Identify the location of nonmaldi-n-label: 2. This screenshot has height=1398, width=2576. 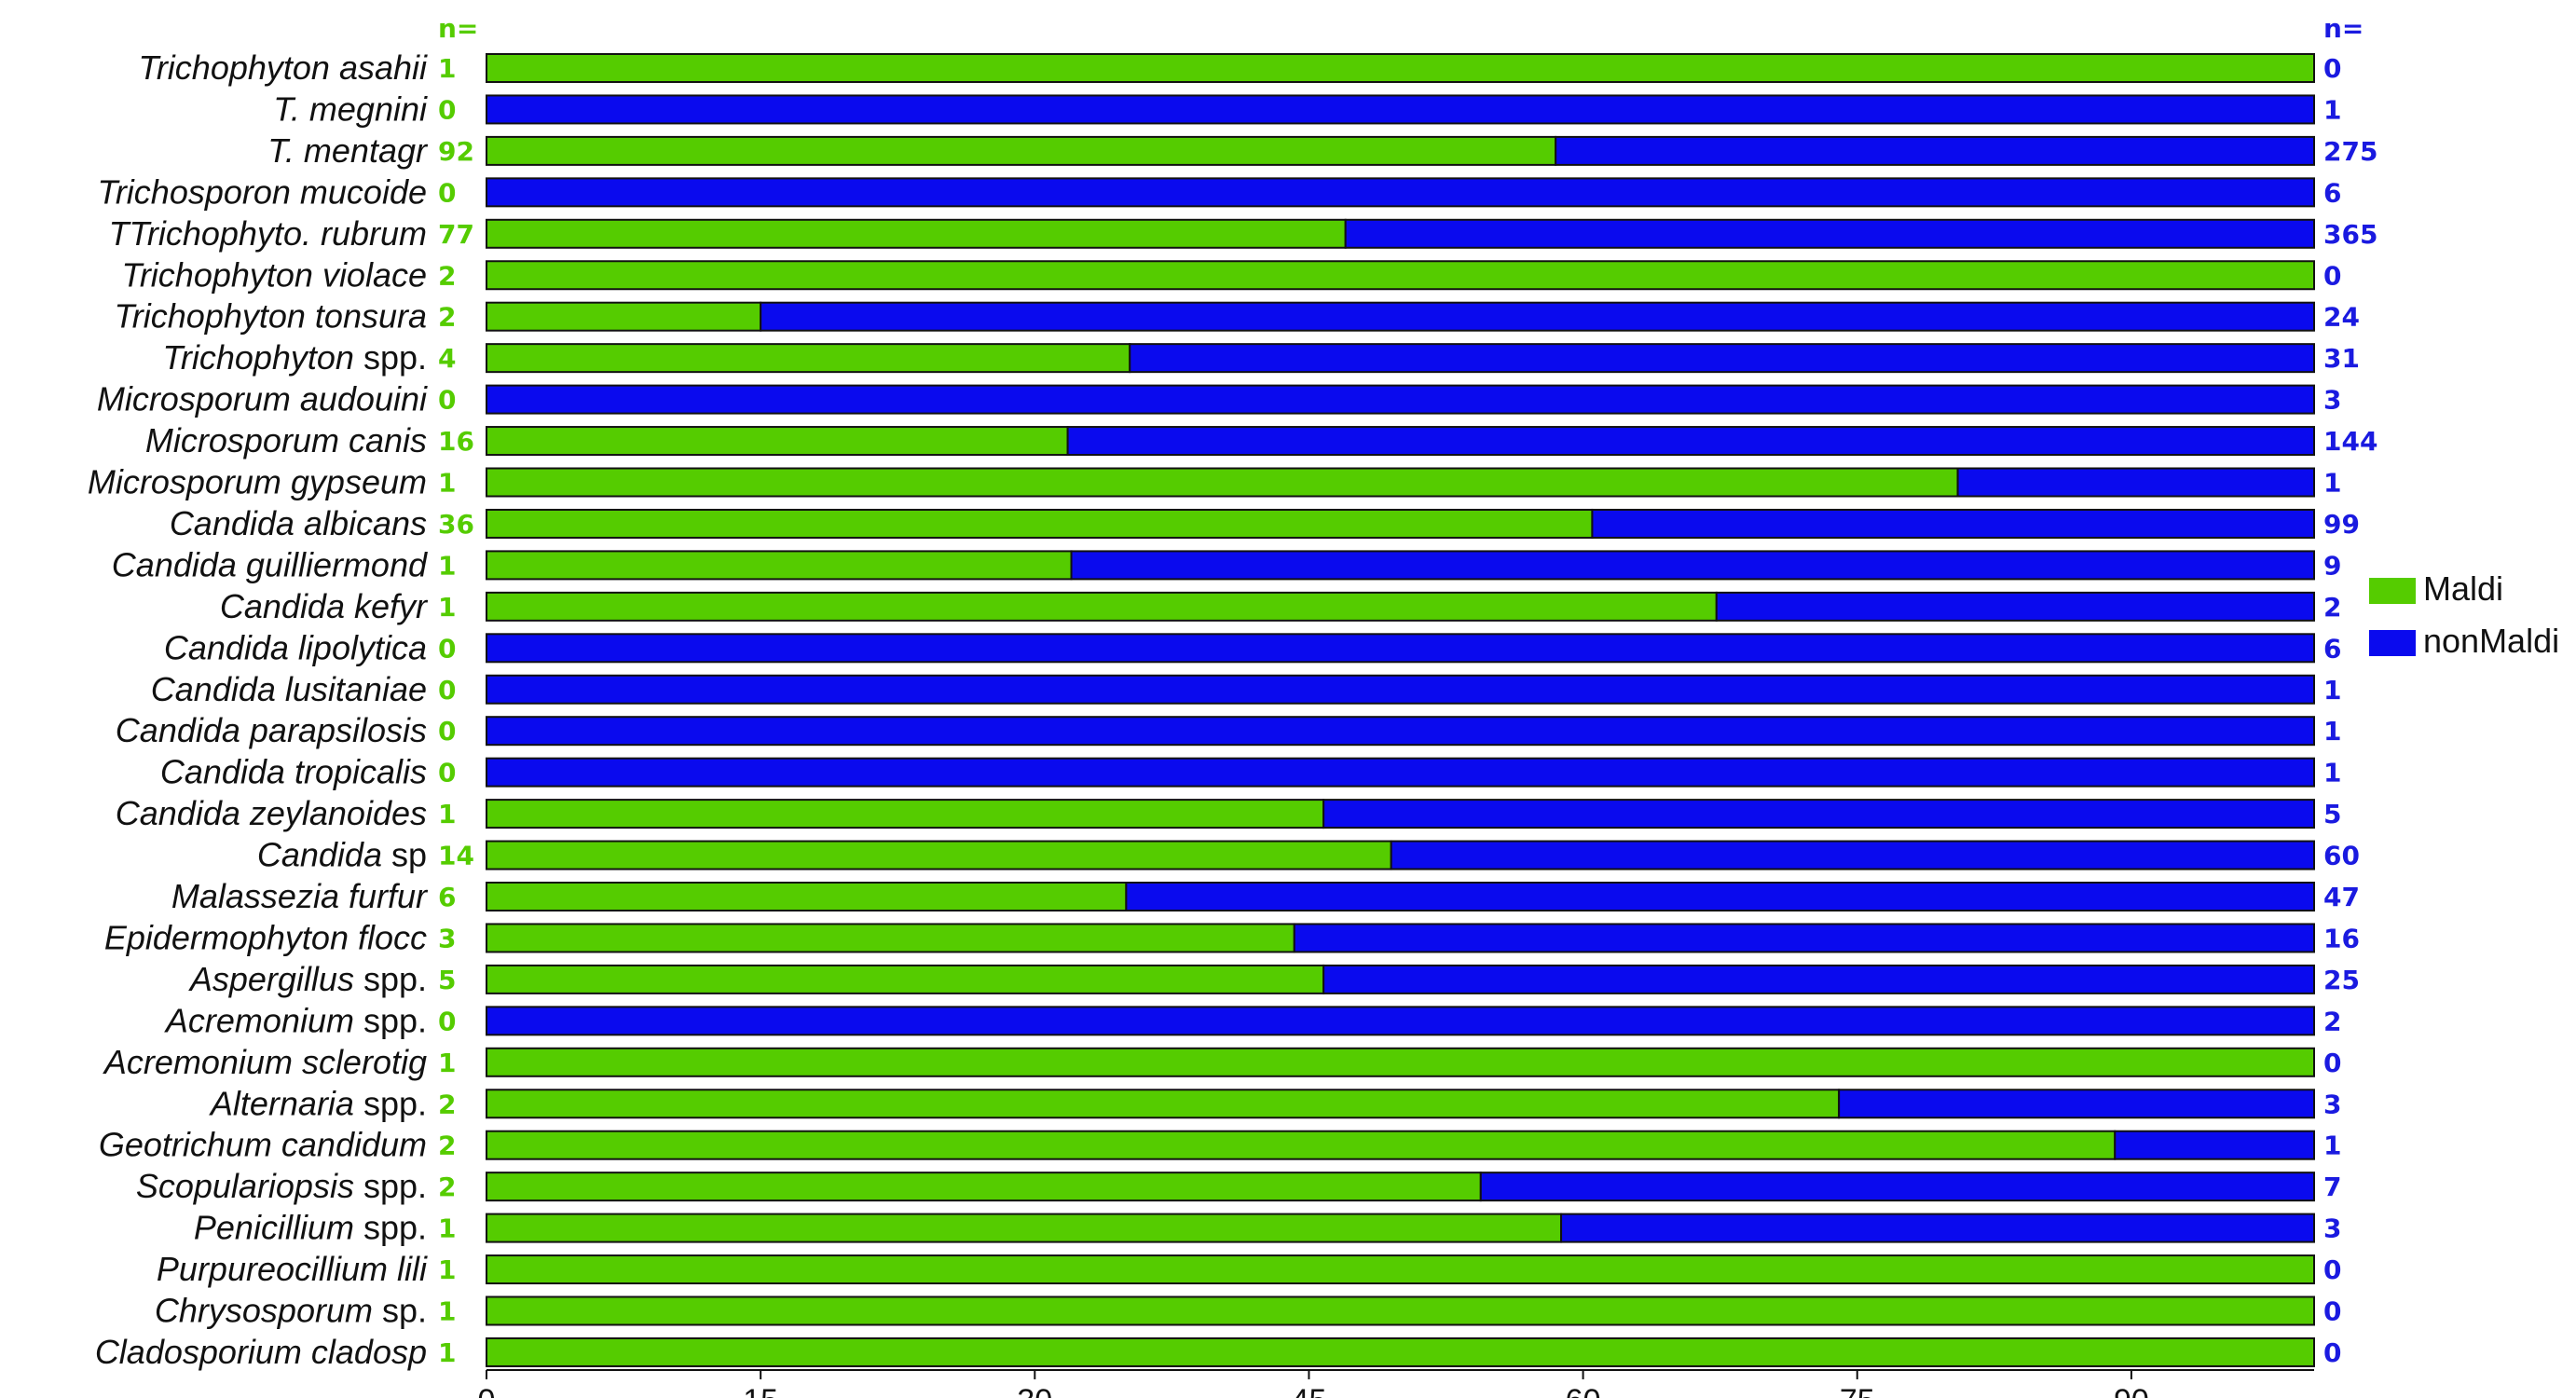
(2332, 1021).